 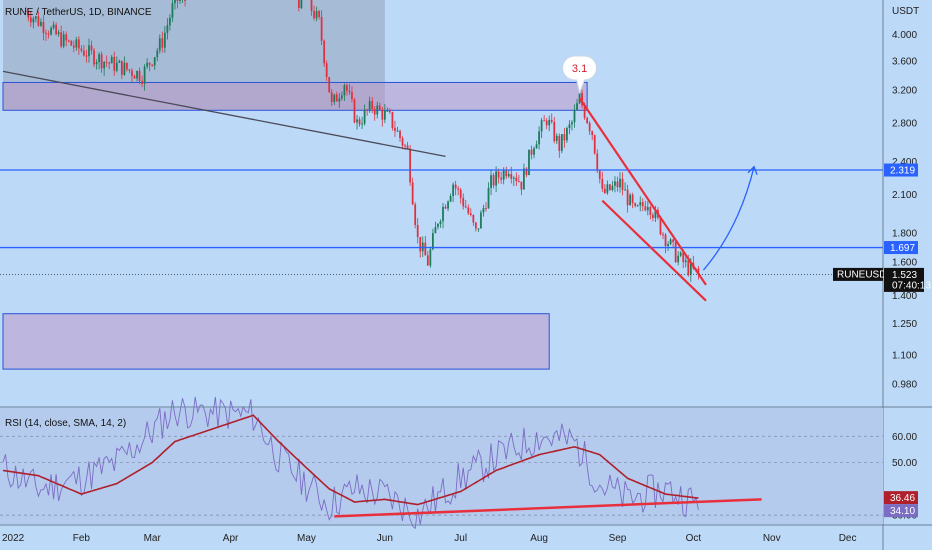 What do you see at coordinates (904, 384) in the screenshot?
I see `price-tick-label: 0.980` at bounding box center [904, 384].